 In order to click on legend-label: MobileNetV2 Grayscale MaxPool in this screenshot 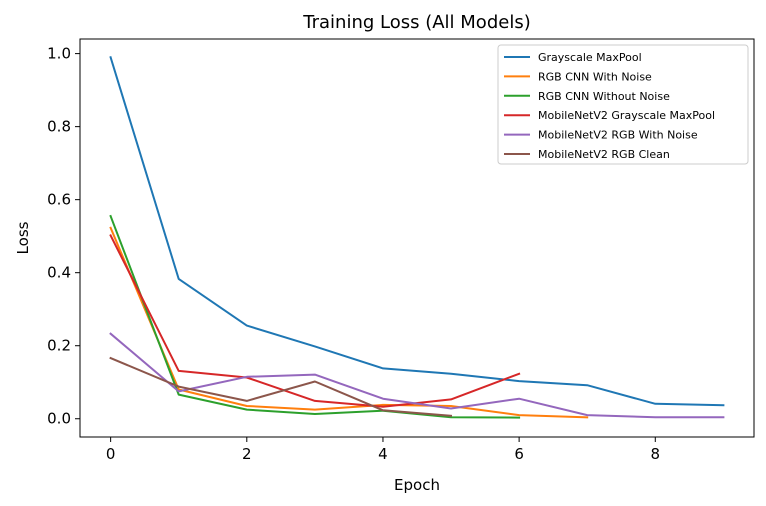, I will do `click(626, 115)`.